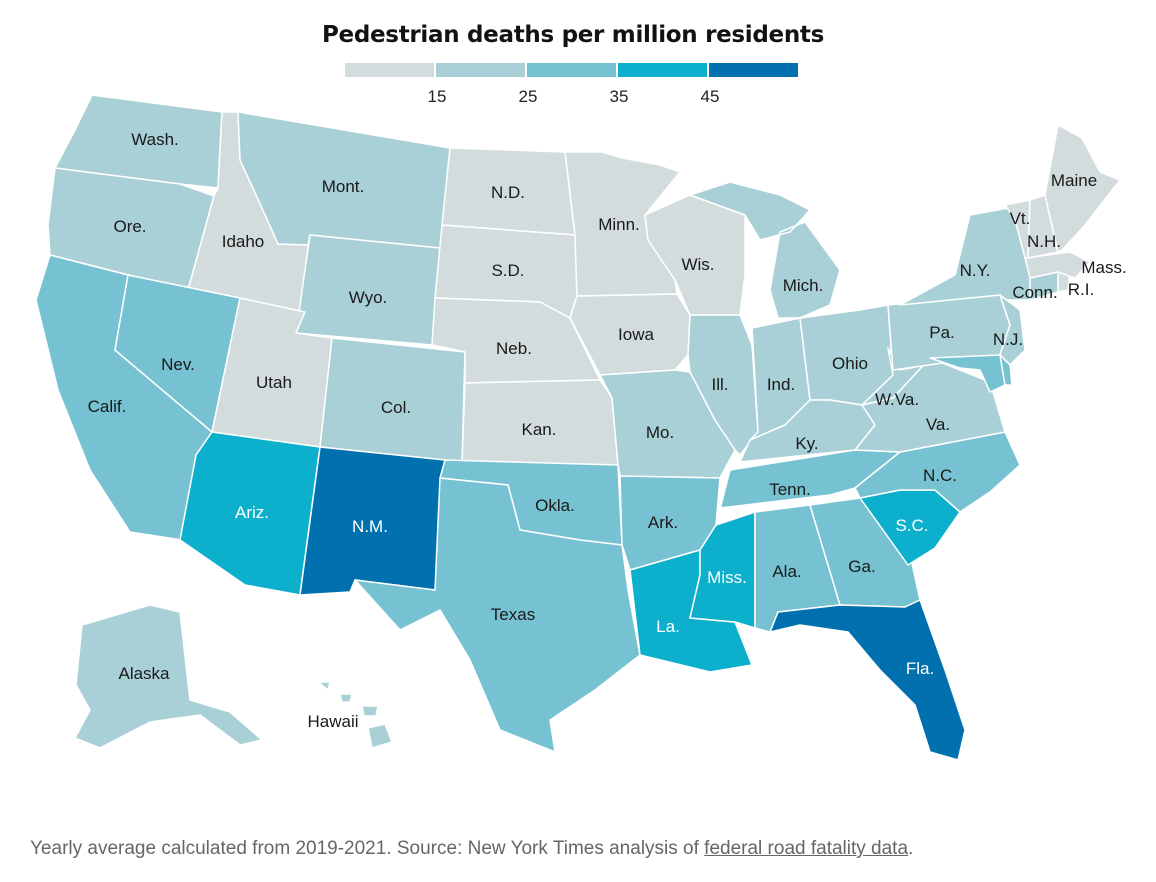  What do you see at coordinates (573, 35) in the screenshot?
I see `chart-title: Pedestrian deaths per million residents` at bounding box center [573, 35].